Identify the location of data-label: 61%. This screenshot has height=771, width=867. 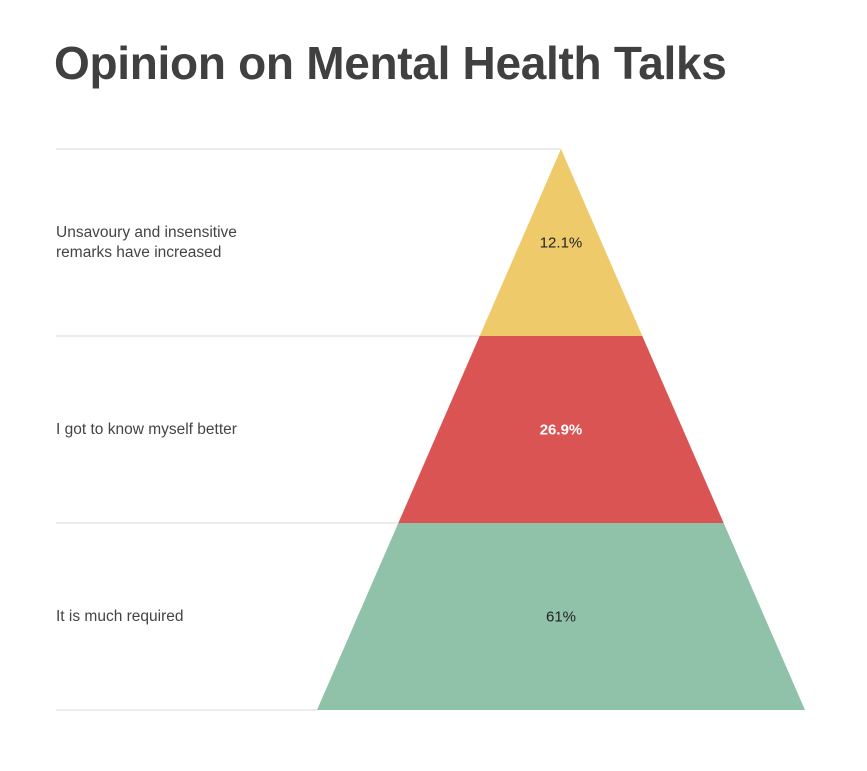
(561, 617).